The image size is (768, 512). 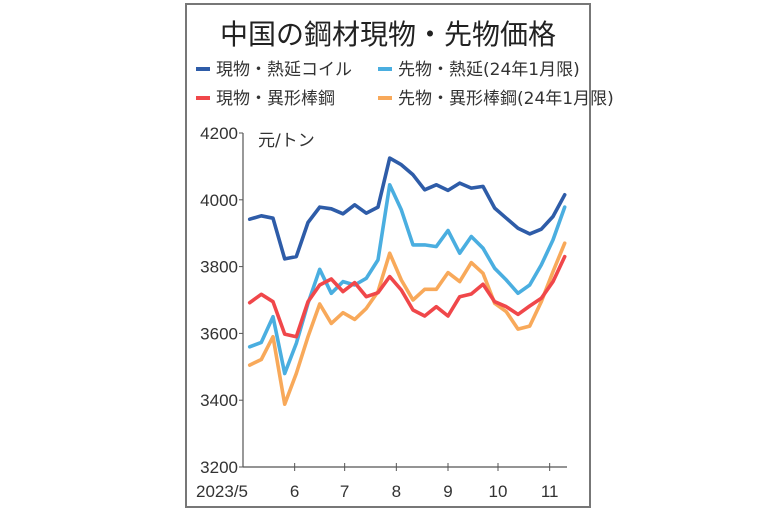 What do you see at coordinates (506, 99) in the screenshot?
I see `legend-label: 先物・異形棒鋼(24年1月限)` at bounding box center [506, 99].